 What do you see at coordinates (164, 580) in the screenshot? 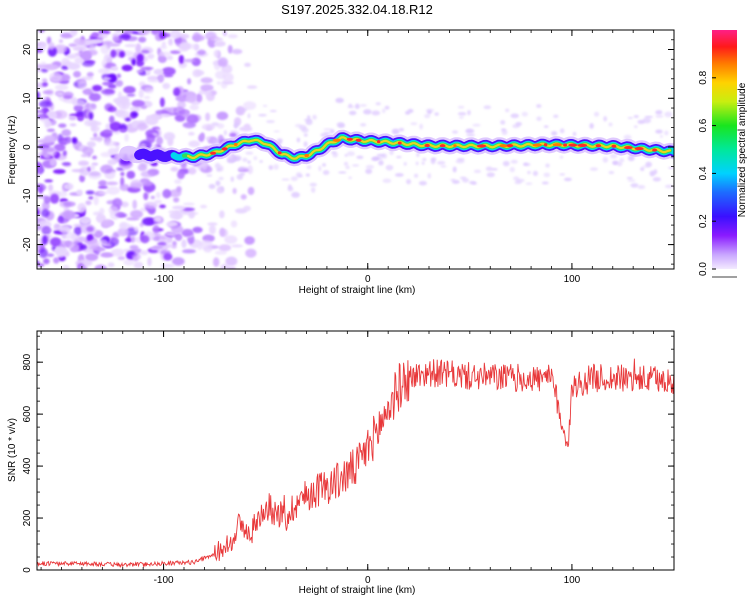
I see `snr-x-tick-label: -100` at bounding box center [164, 580].